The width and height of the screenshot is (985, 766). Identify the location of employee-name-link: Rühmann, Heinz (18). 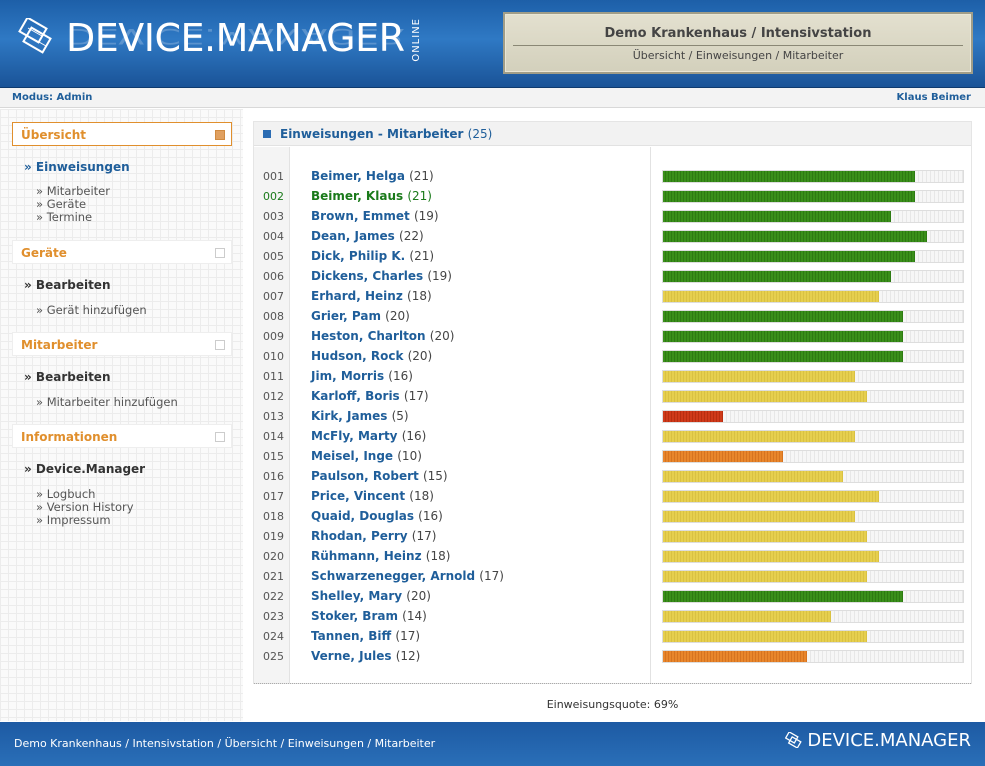
(380, 556).